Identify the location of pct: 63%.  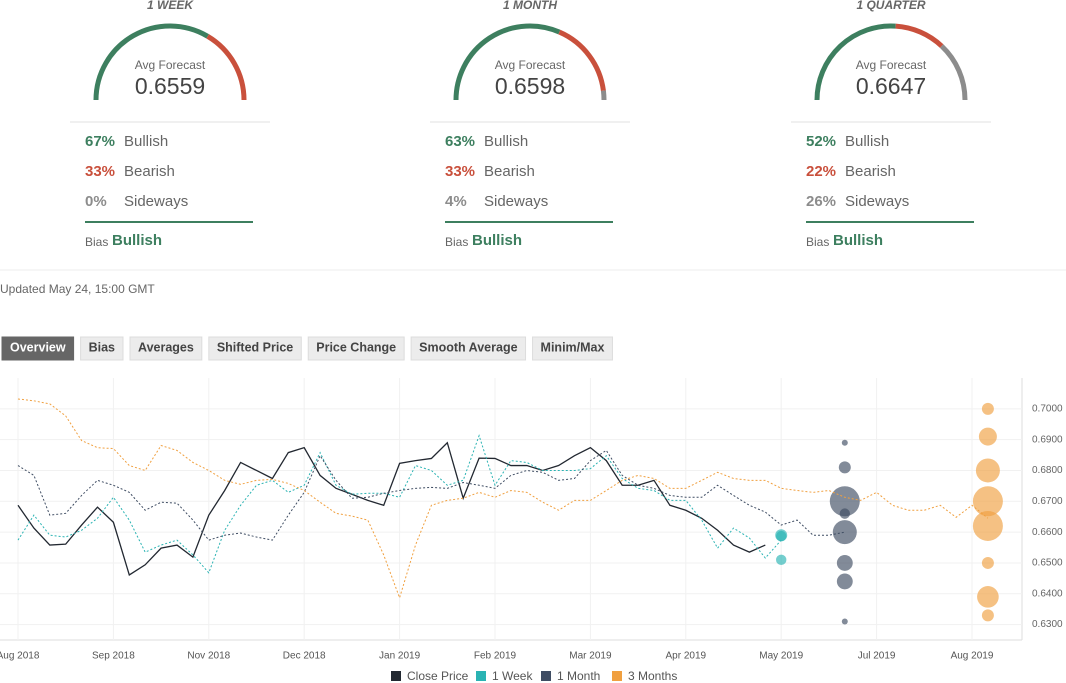
(460, 141).